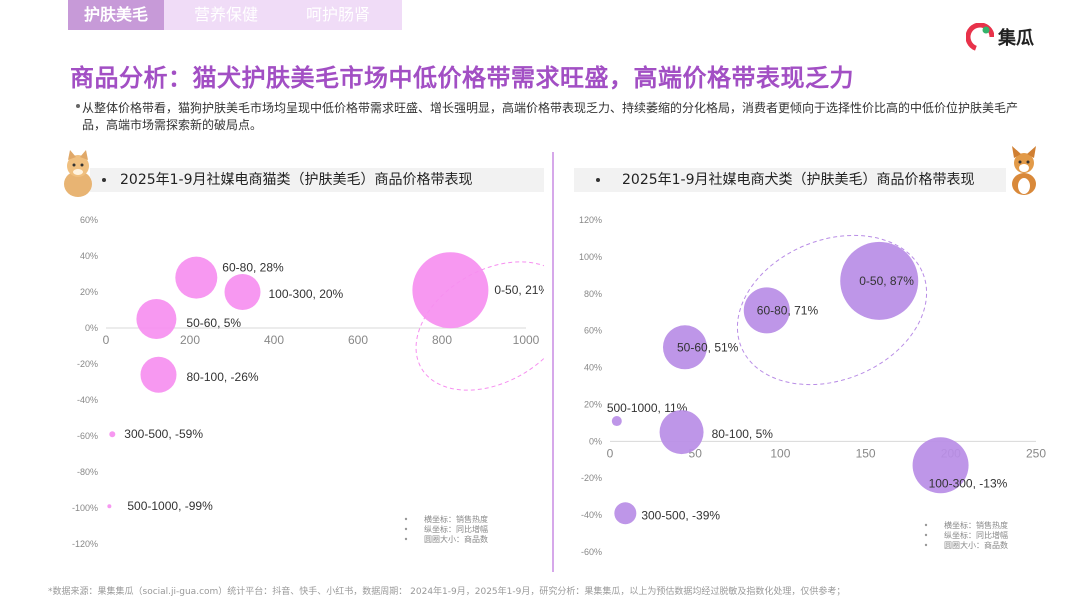  What do you see at coordinates (462, 78) in the screenshot?
I see `page-title: 商品分析：猫犬护肤美毛市场中低价格带需求旺盛，高端价格带表现乏力` at bounding box center [462, 78].